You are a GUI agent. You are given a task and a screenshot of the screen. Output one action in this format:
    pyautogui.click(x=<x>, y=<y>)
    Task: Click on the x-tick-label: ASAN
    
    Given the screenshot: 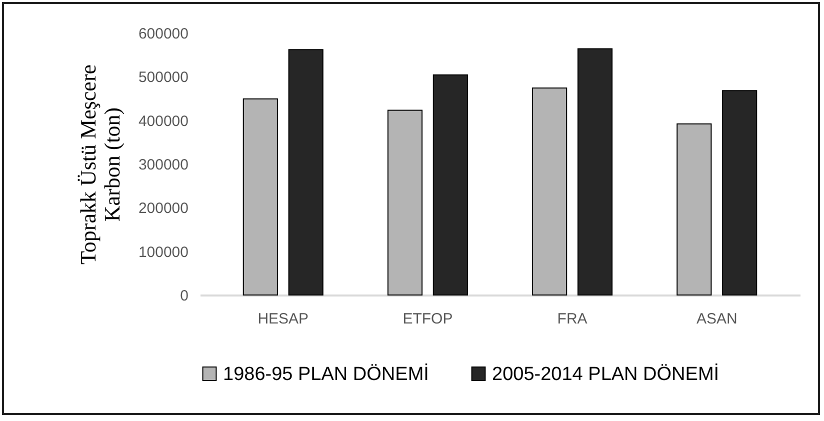 What is the action you would take?
    pyautogui.click(x=717, y=319)
    